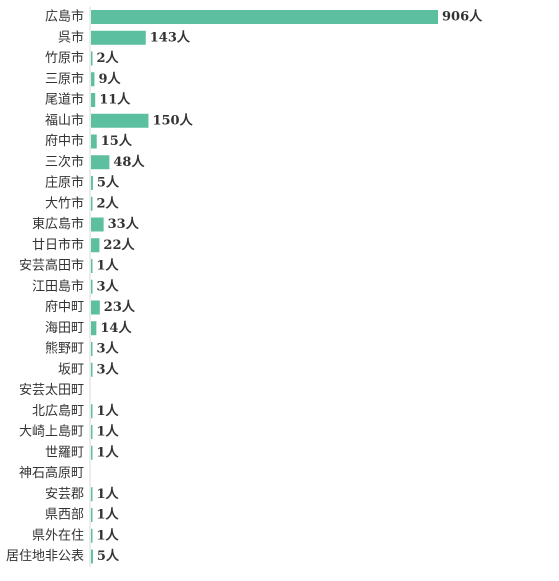  I want to click on value-label: 906人, so click(462, 17).